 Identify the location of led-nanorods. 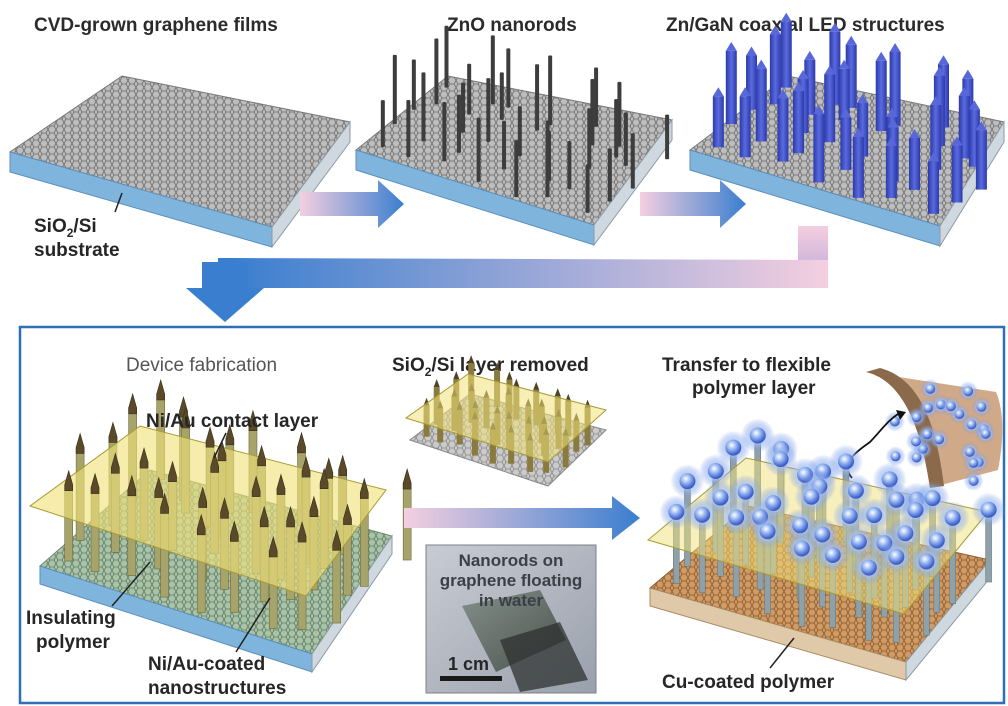
(849, 113).